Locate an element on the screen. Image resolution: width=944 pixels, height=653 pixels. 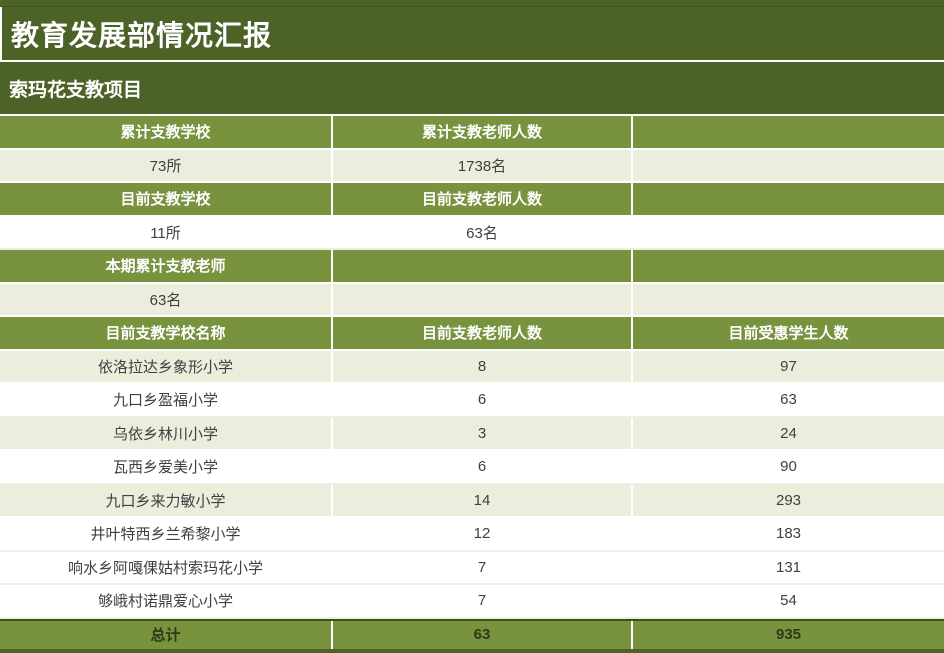
cell-teachers: 12 is located at coordinates (483, 534).